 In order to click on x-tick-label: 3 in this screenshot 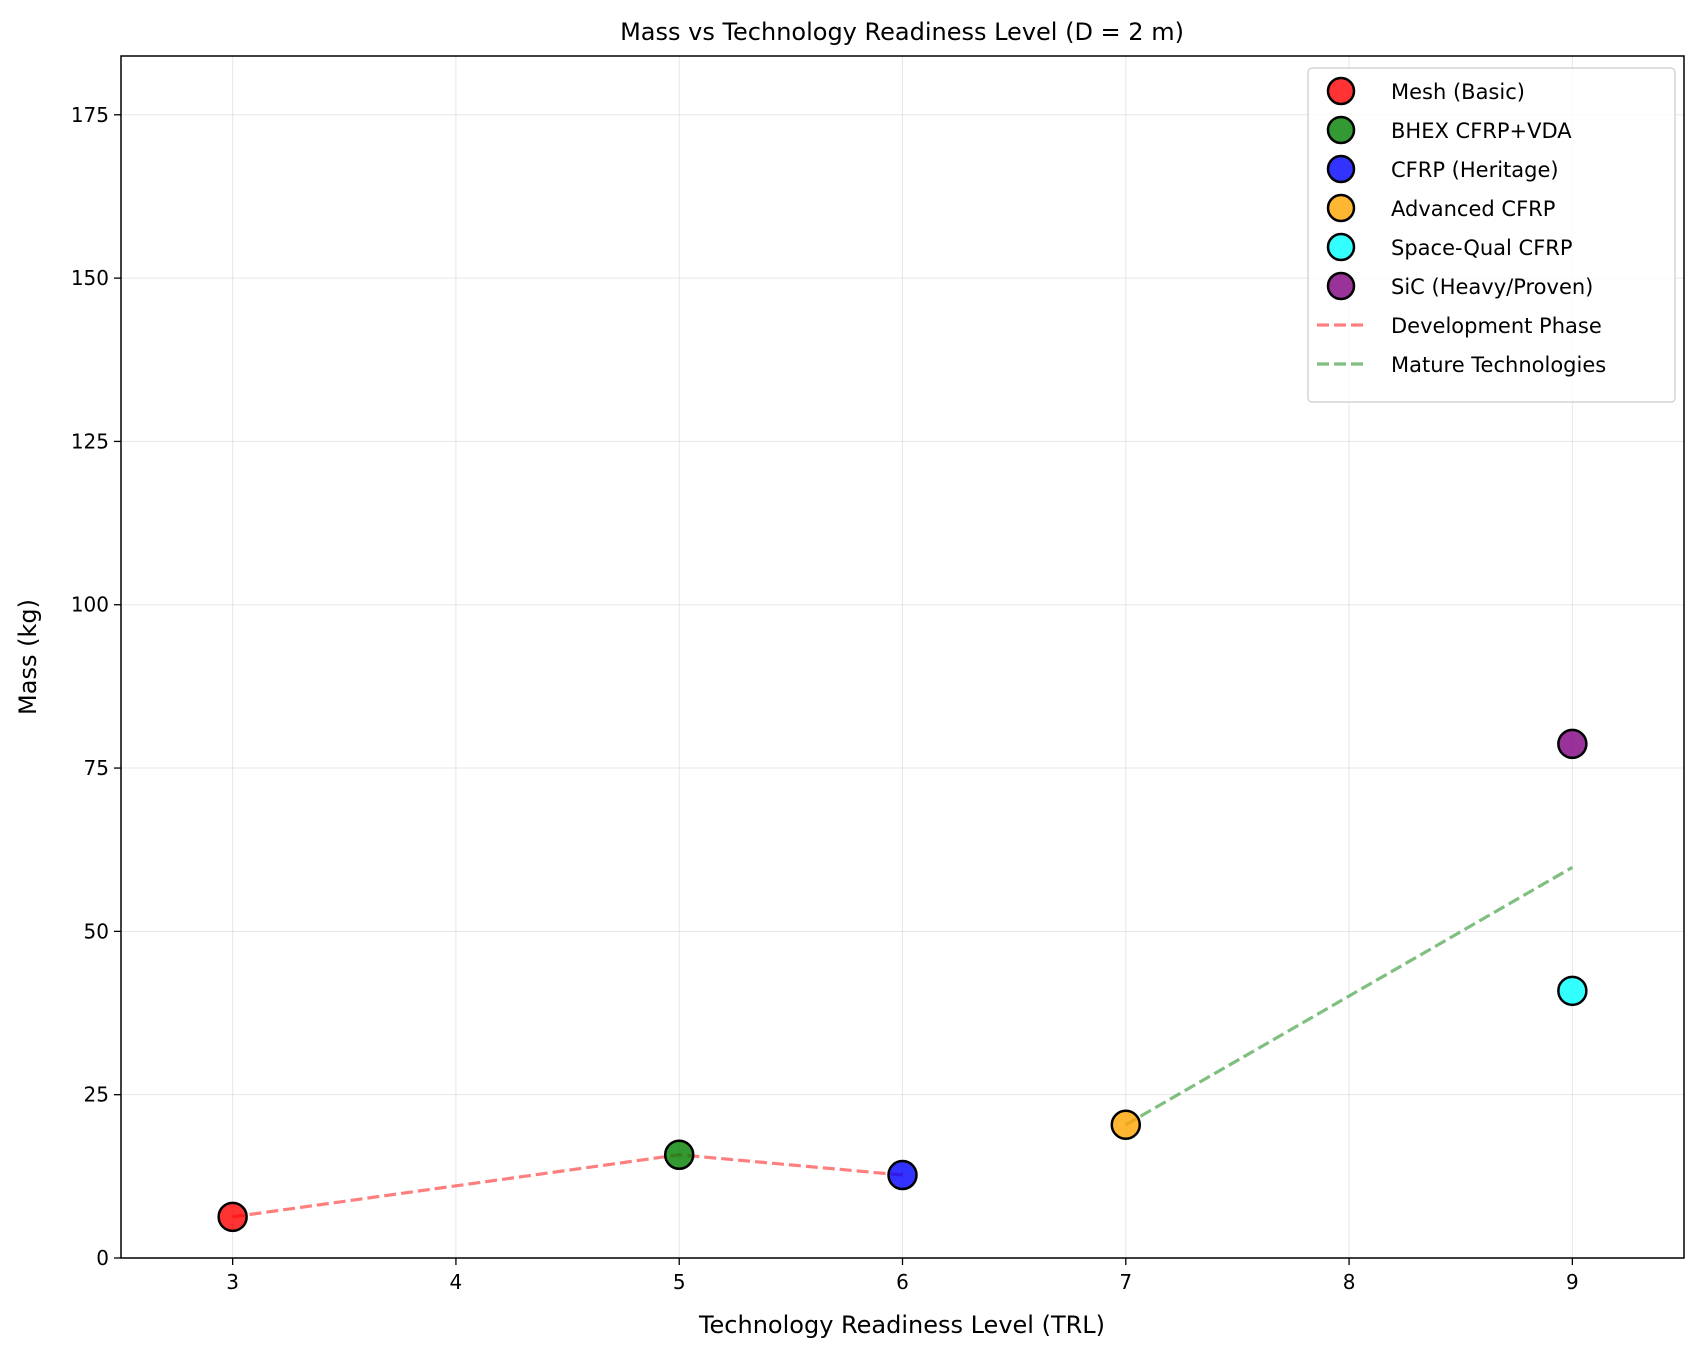, I will do `click(232, 1282)`.